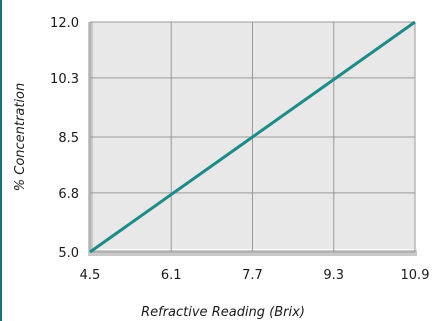 Image resolution: width=440 pixels, height=321 pixels. Describe the element at coordinates (252, 253) in the screenshot. I see `x-axis-shadow` at that location.